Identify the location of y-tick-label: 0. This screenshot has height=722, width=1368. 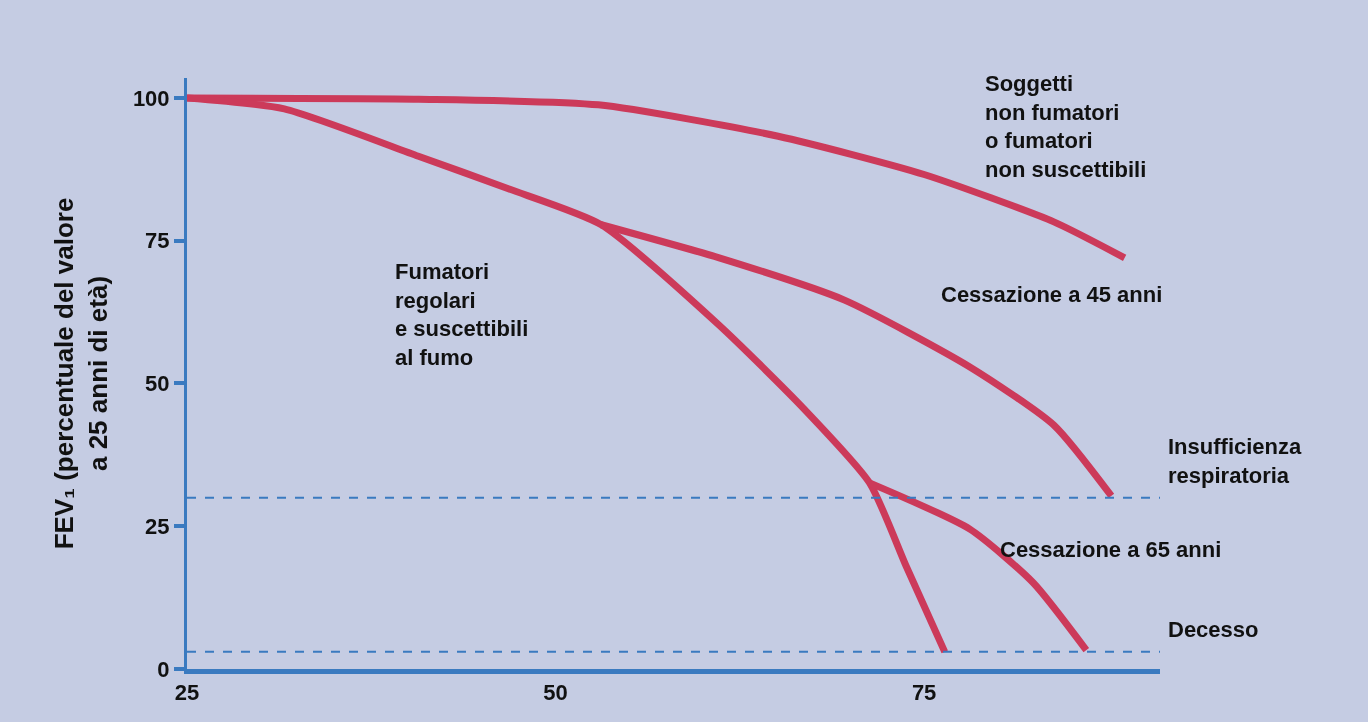
(163, 669).